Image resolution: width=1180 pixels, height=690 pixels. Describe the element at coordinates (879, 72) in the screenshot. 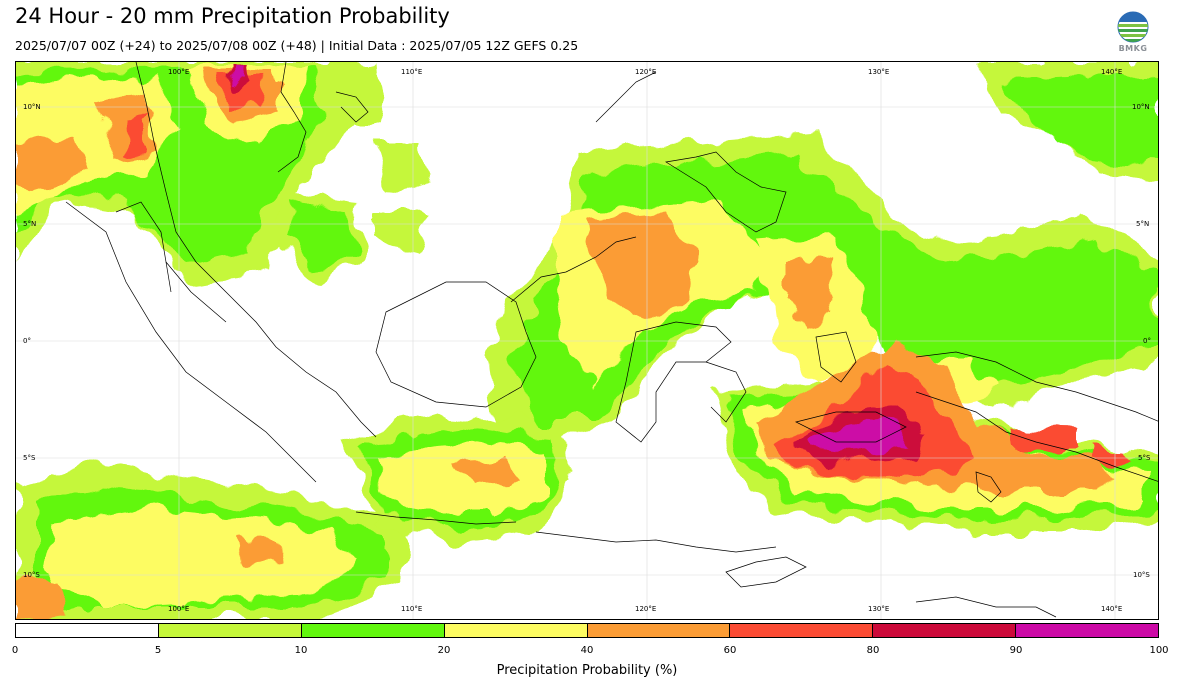

I see `lon-label-top-130: 130°E` at that location.